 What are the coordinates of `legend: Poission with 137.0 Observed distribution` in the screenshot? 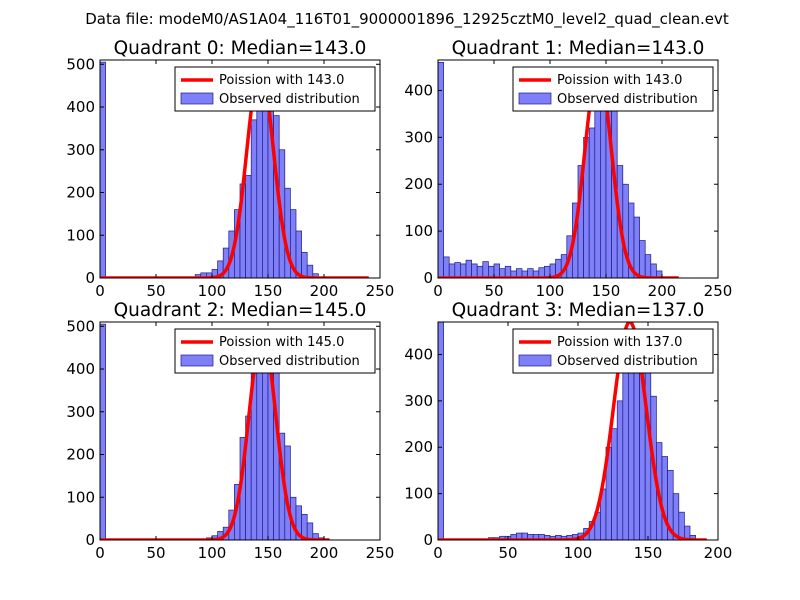 It's located at (613, 351).